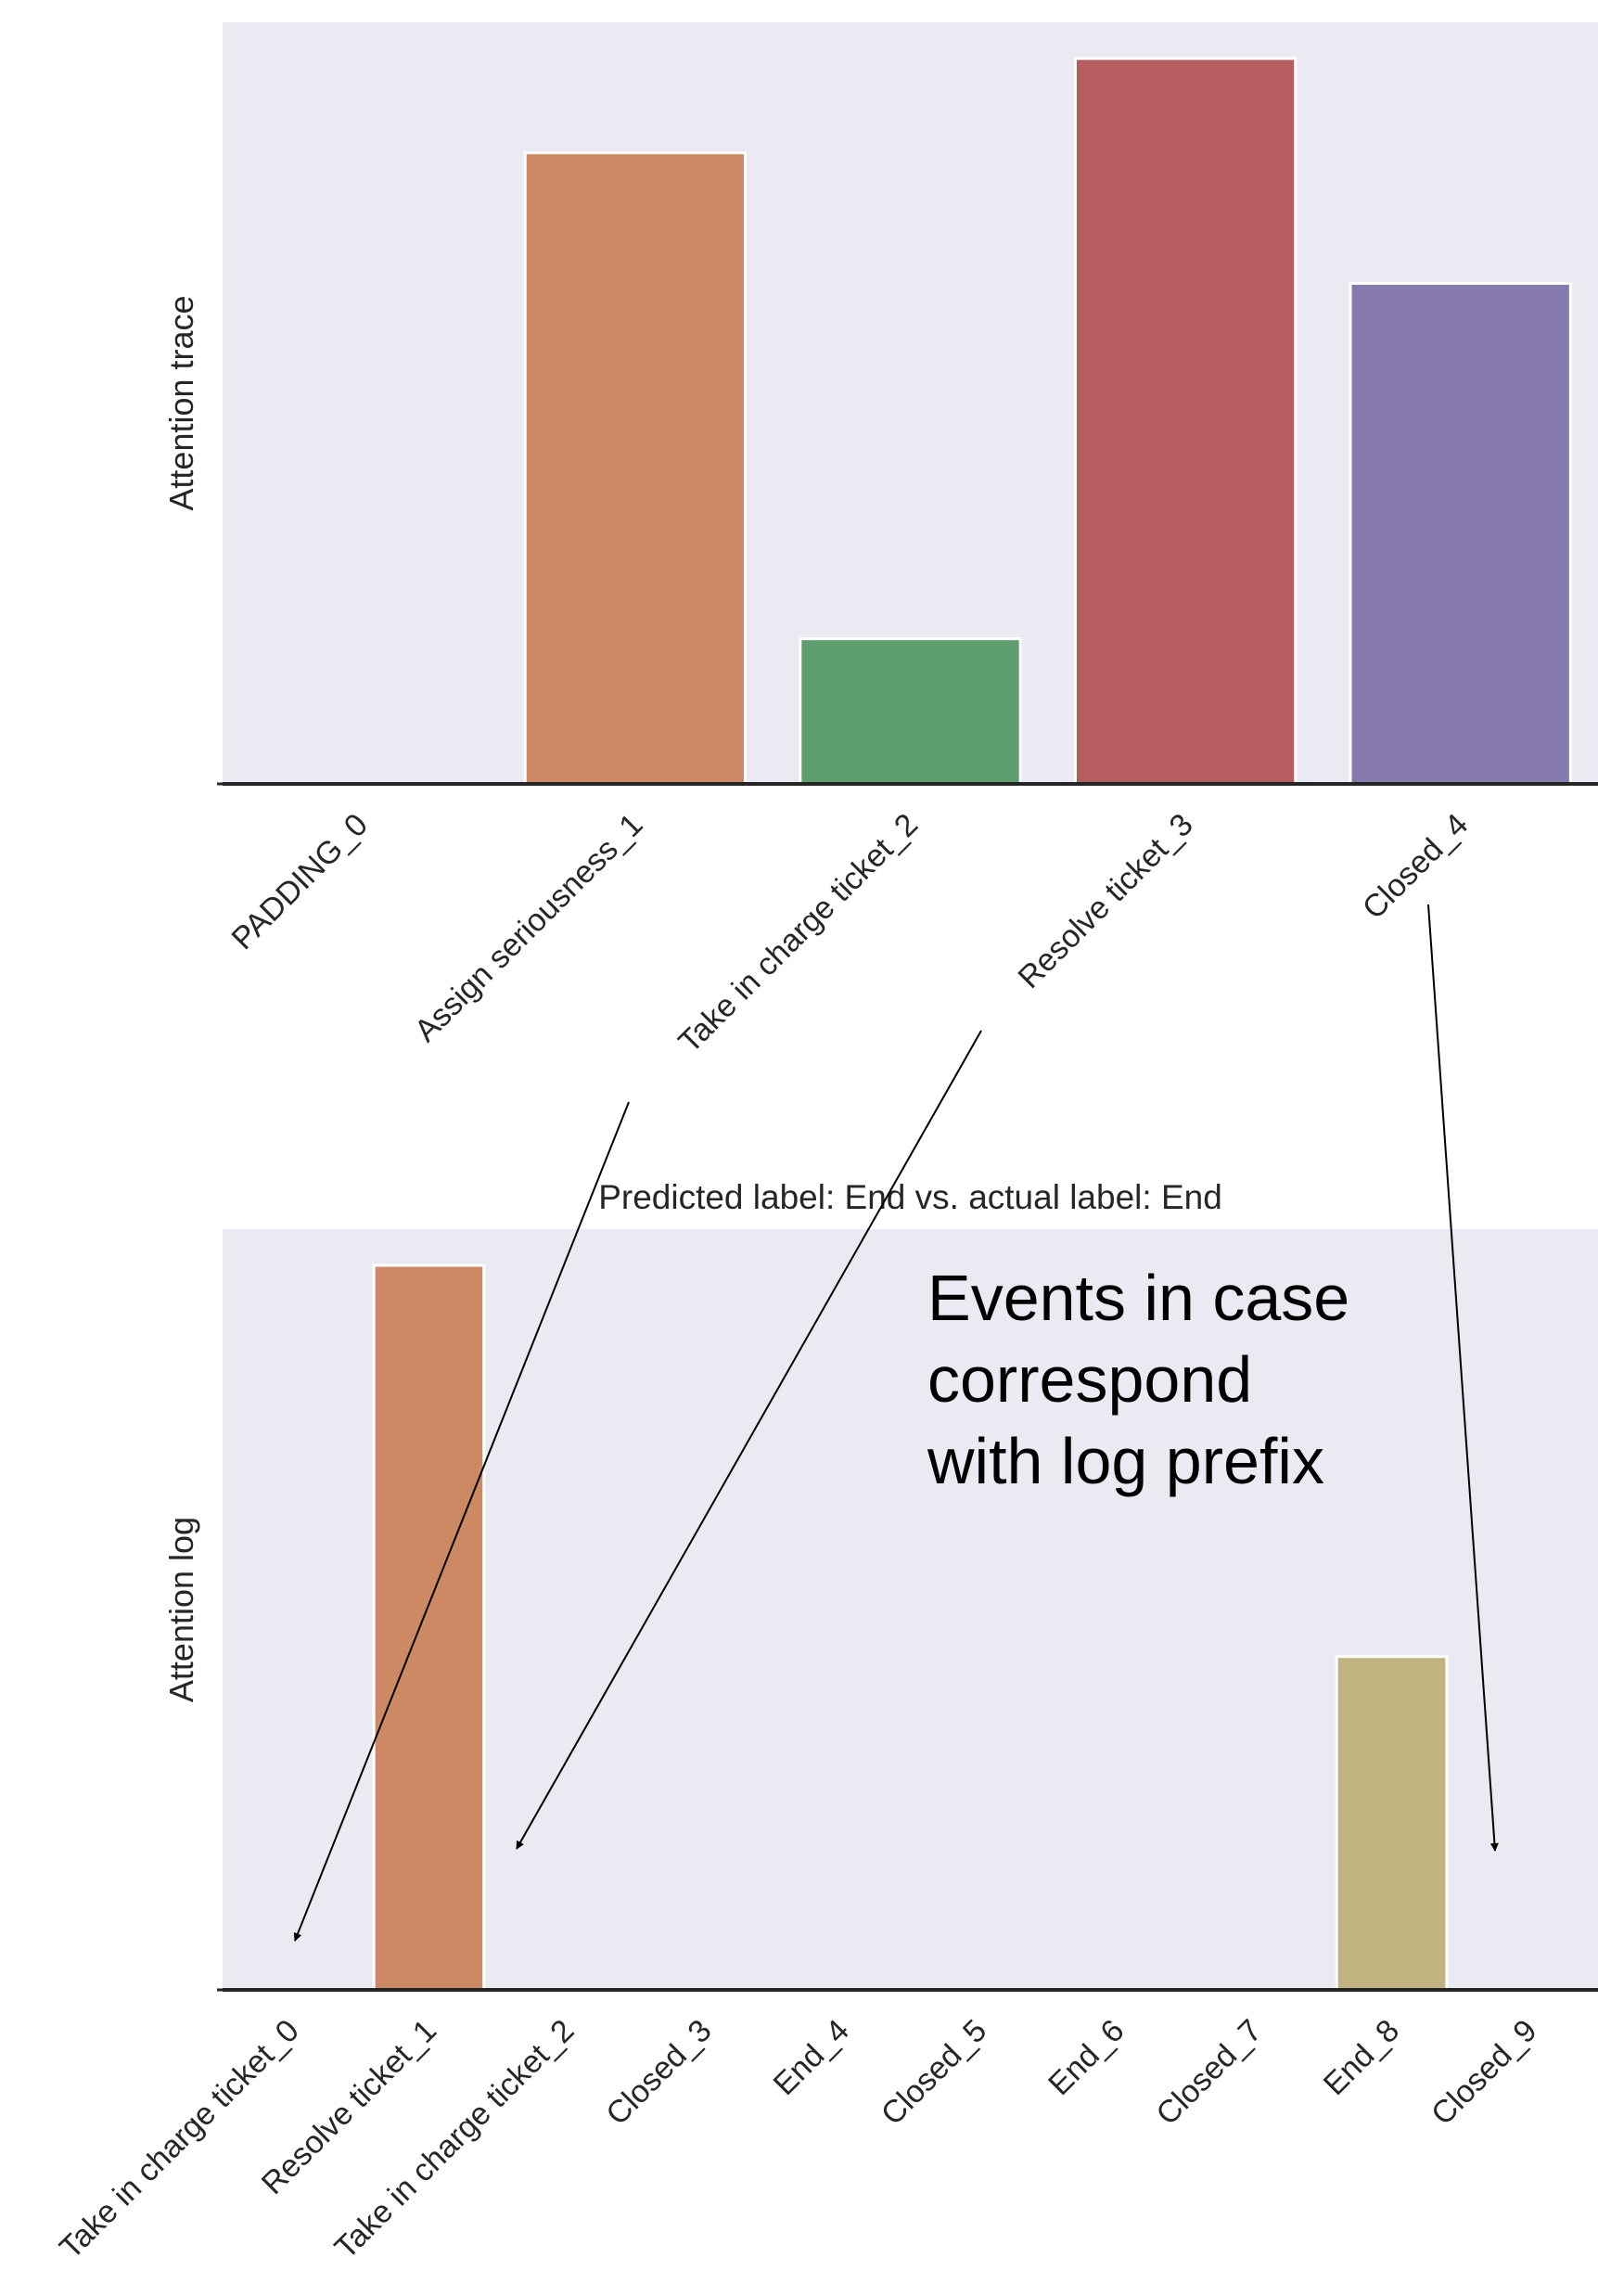  Describe the element at coordinates (181, 1609) in the screenshot. I see `log-y-axis-label: Attention log` at that location.